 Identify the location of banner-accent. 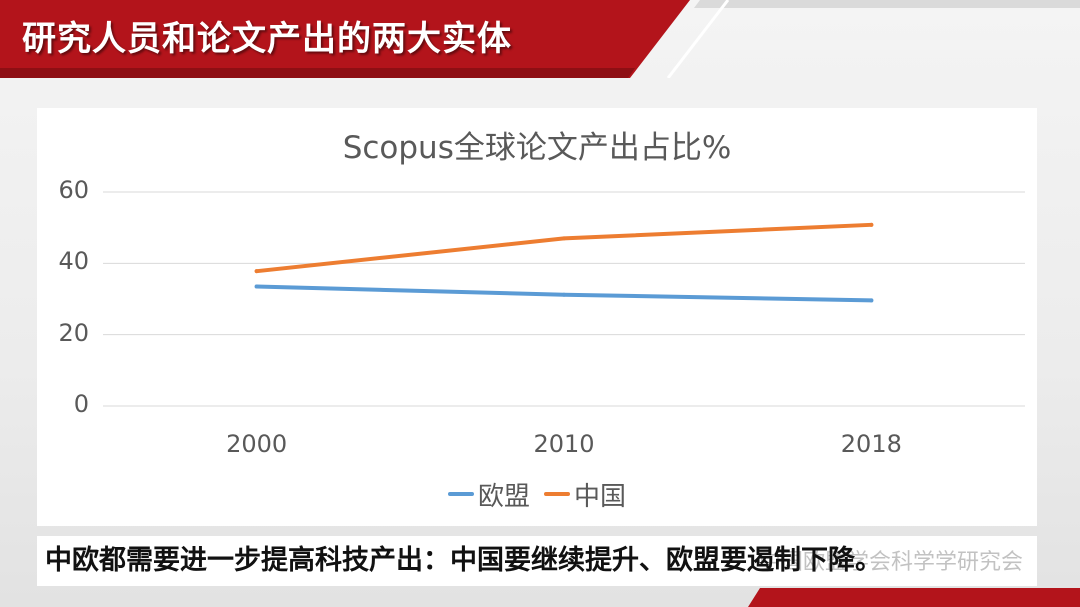
(887, 4).